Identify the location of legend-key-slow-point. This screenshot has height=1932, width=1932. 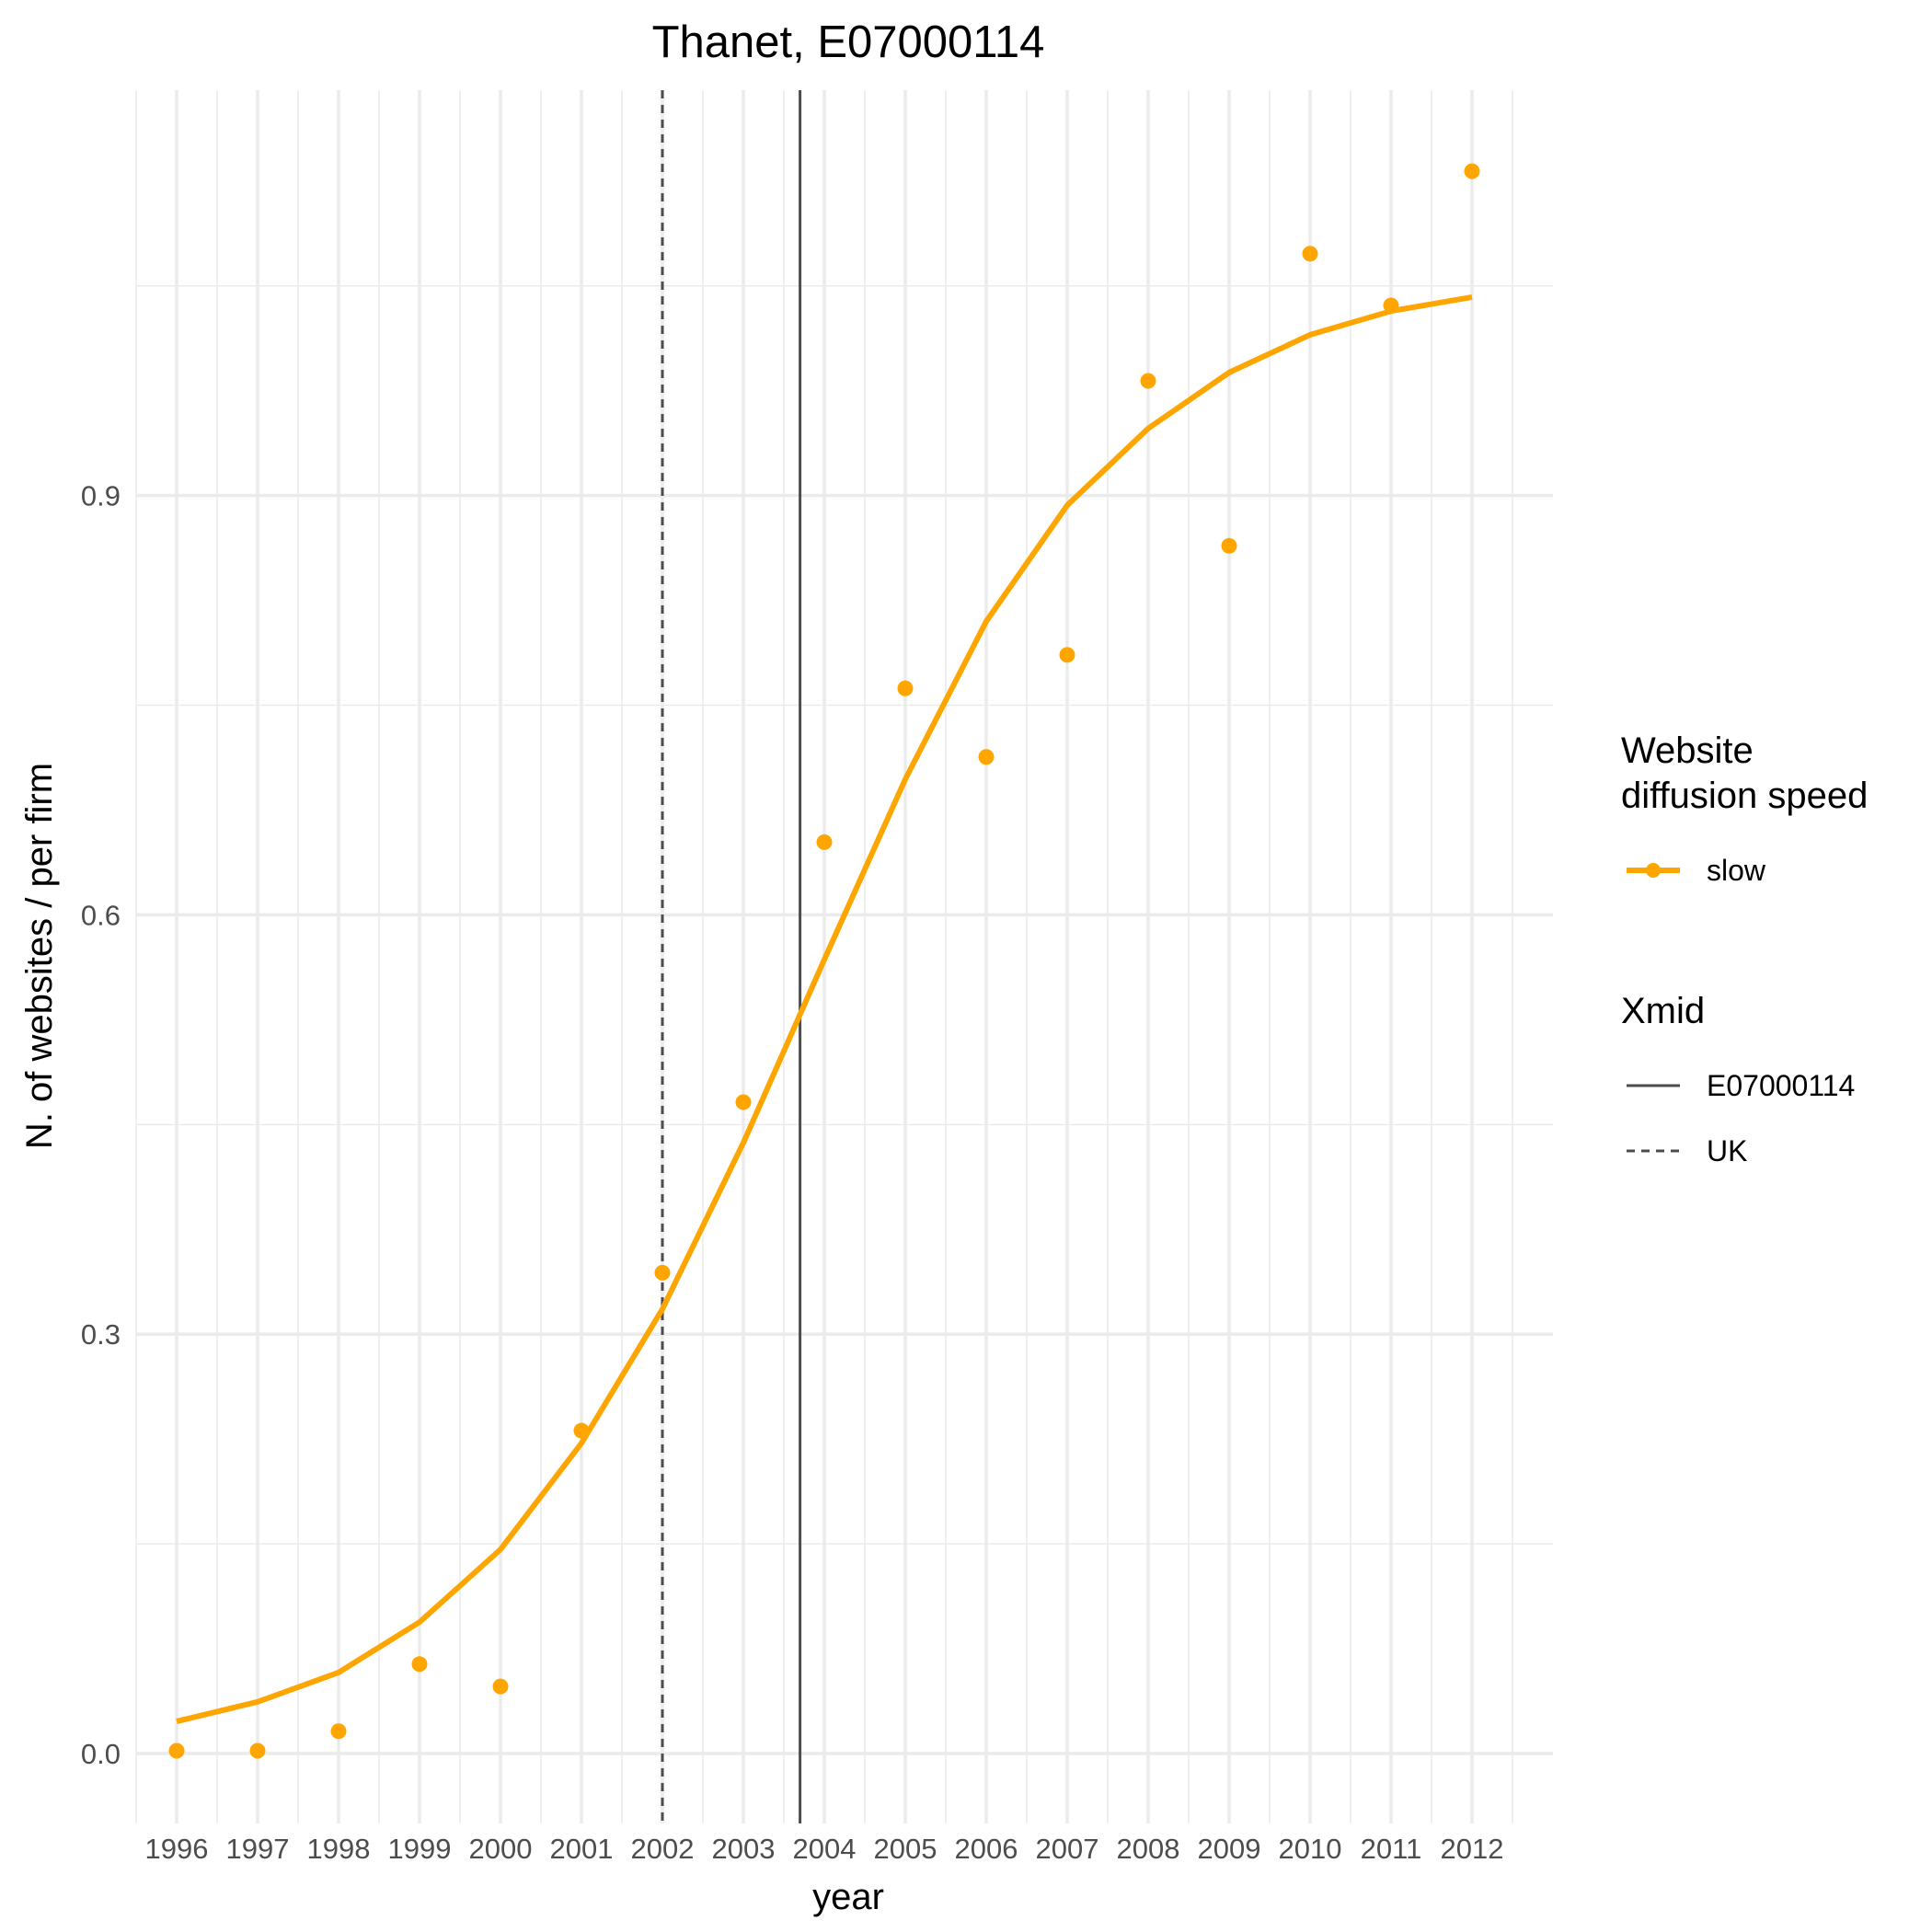
(1653, 870).